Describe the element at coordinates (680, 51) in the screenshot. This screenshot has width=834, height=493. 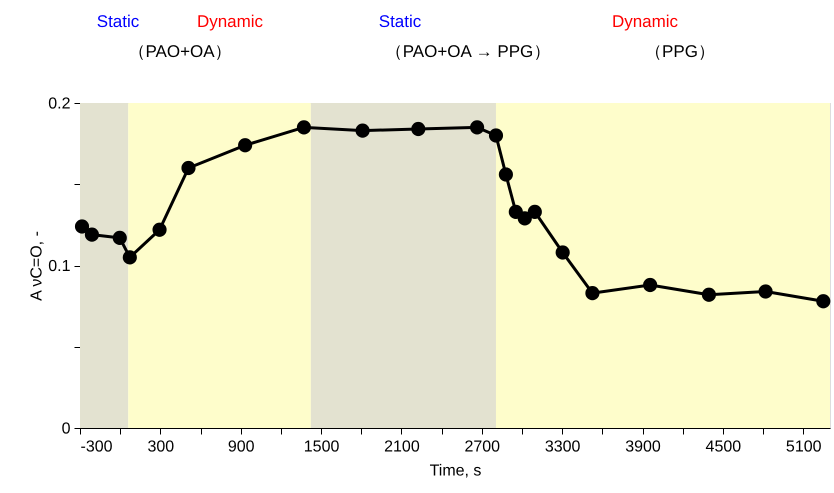
I see `text: （PPG）` at that location.